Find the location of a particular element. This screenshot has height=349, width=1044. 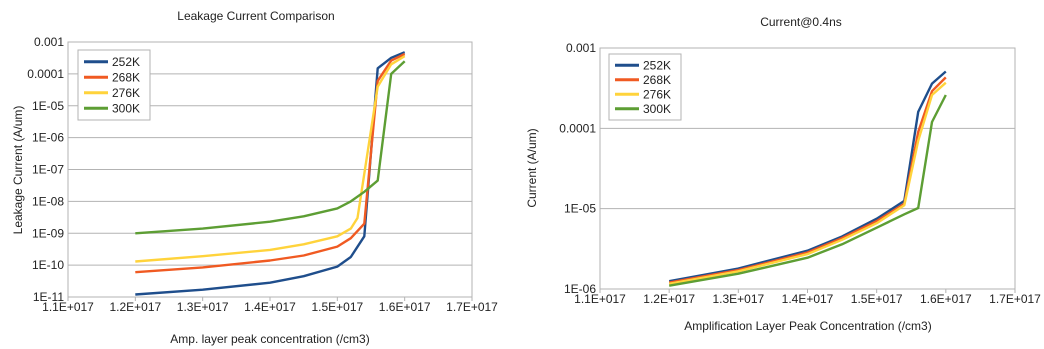

chart-title: Leakage Current Comparison is located at coordinates (255, 16).